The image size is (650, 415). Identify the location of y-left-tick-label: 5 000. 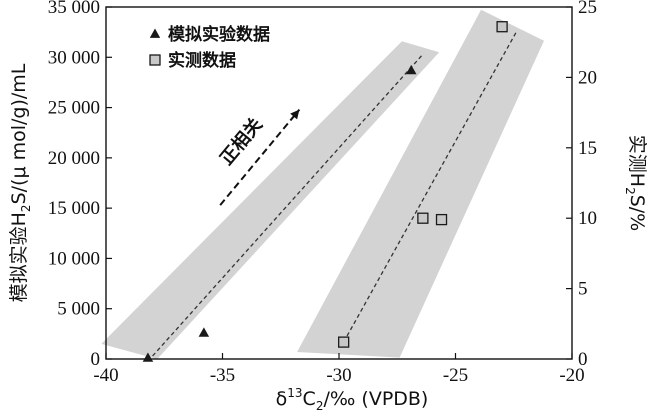
(78, 309).